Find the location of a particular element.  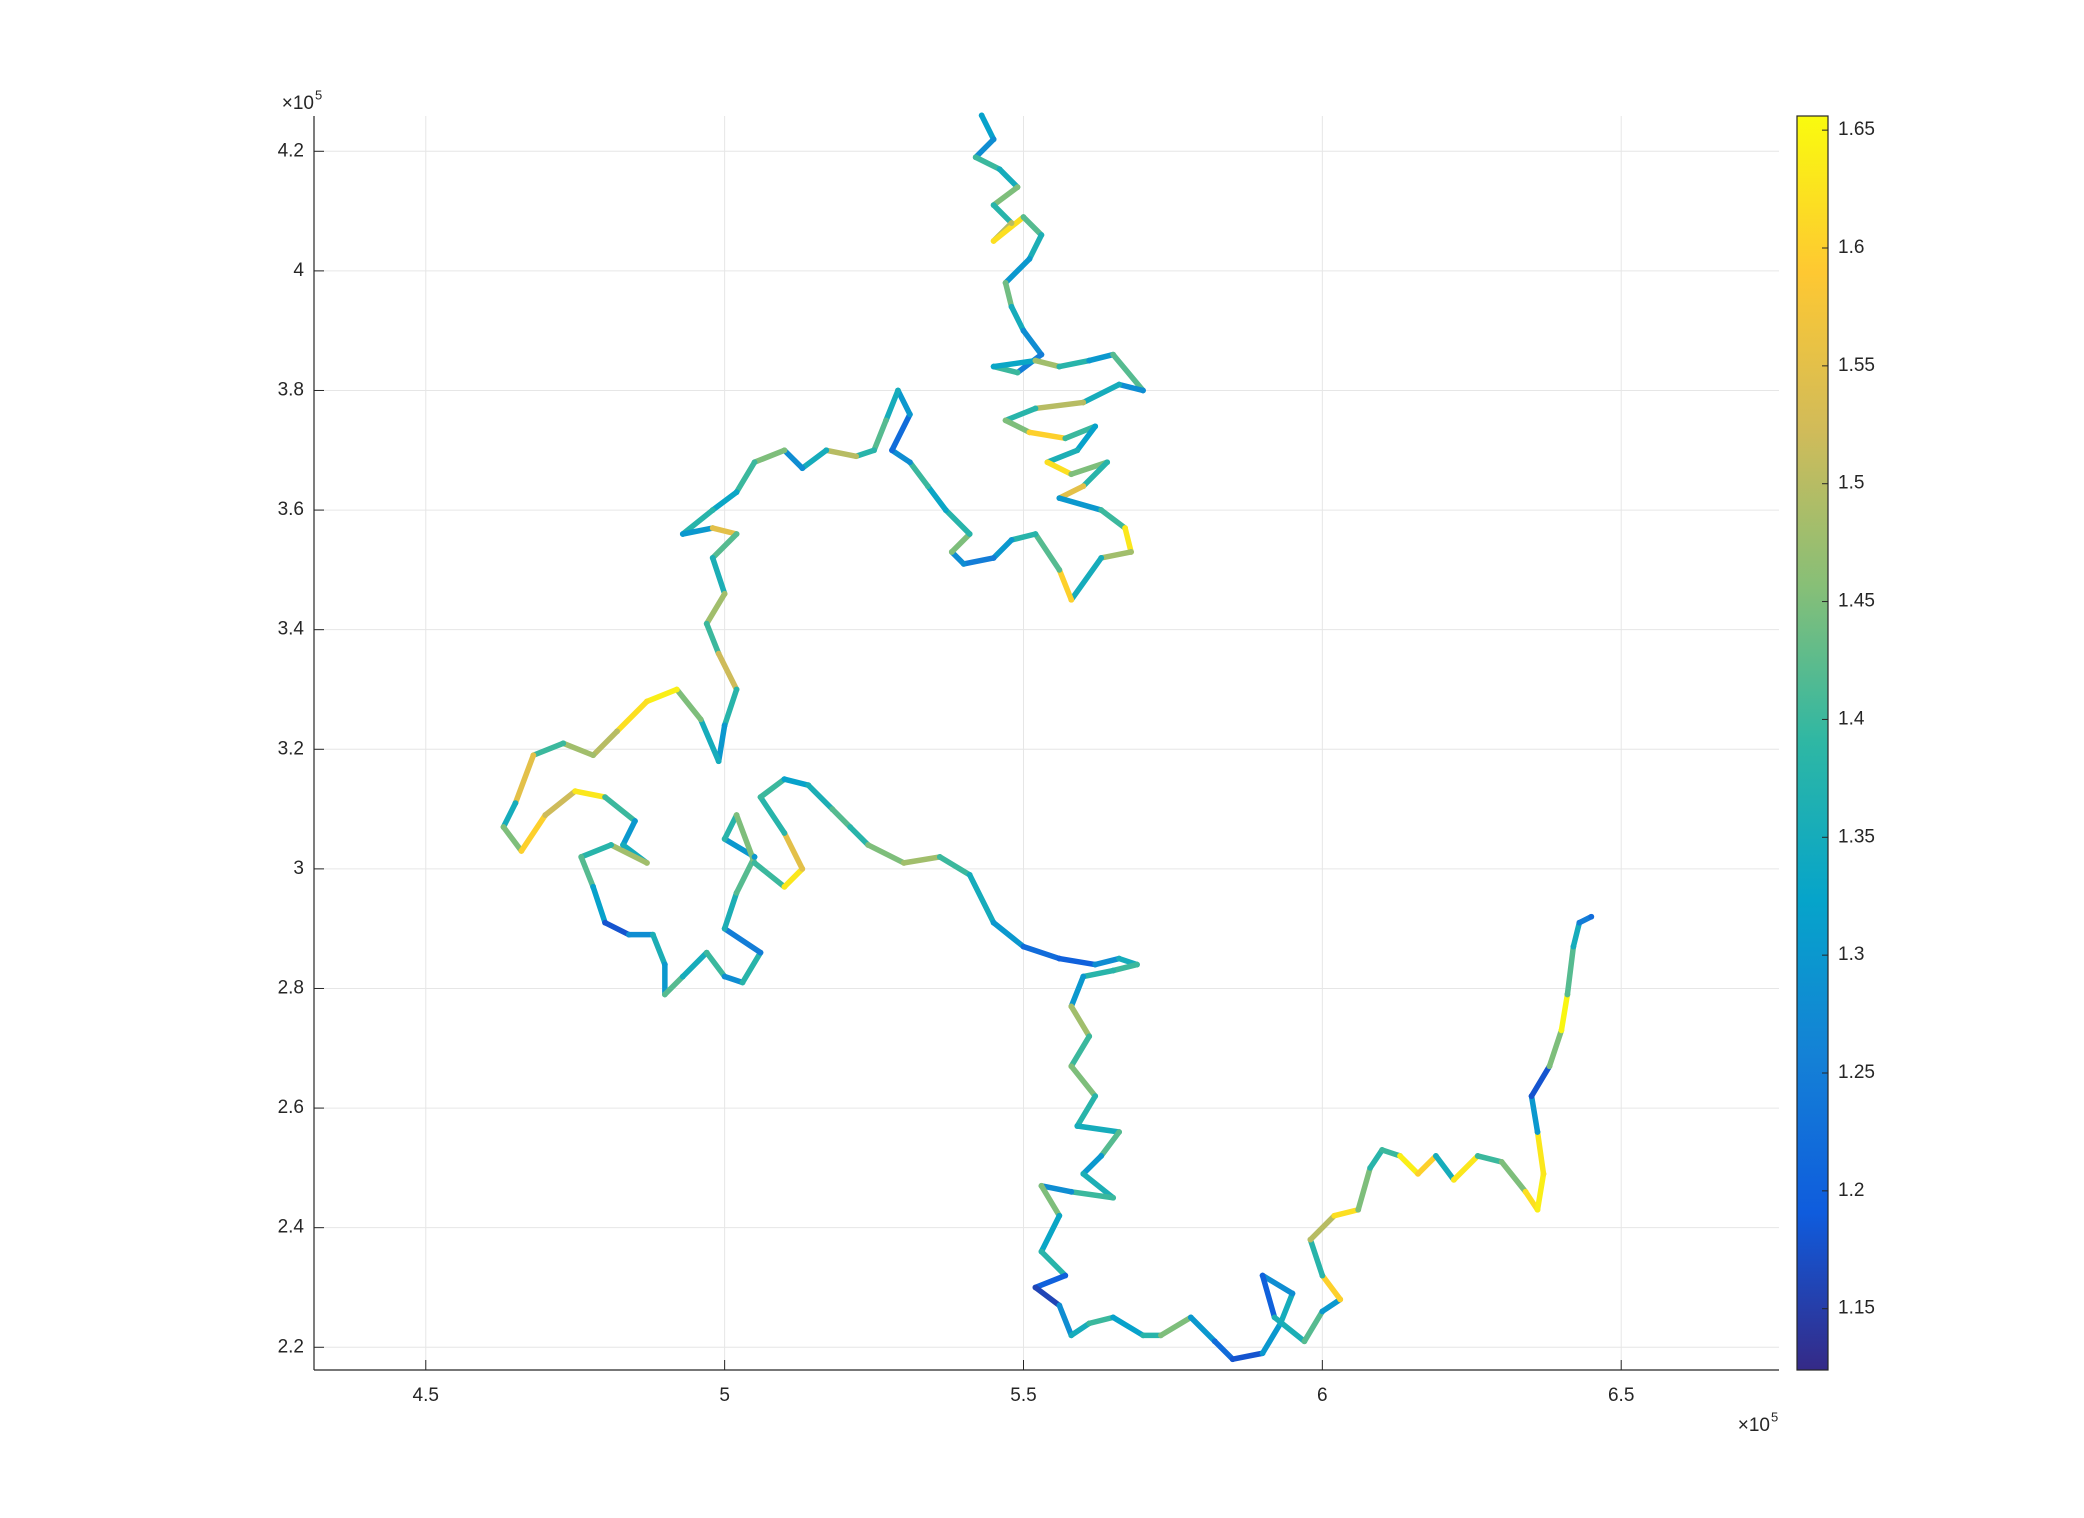

x-tick-label: 4.5 is located at coordinates (426, 1395).